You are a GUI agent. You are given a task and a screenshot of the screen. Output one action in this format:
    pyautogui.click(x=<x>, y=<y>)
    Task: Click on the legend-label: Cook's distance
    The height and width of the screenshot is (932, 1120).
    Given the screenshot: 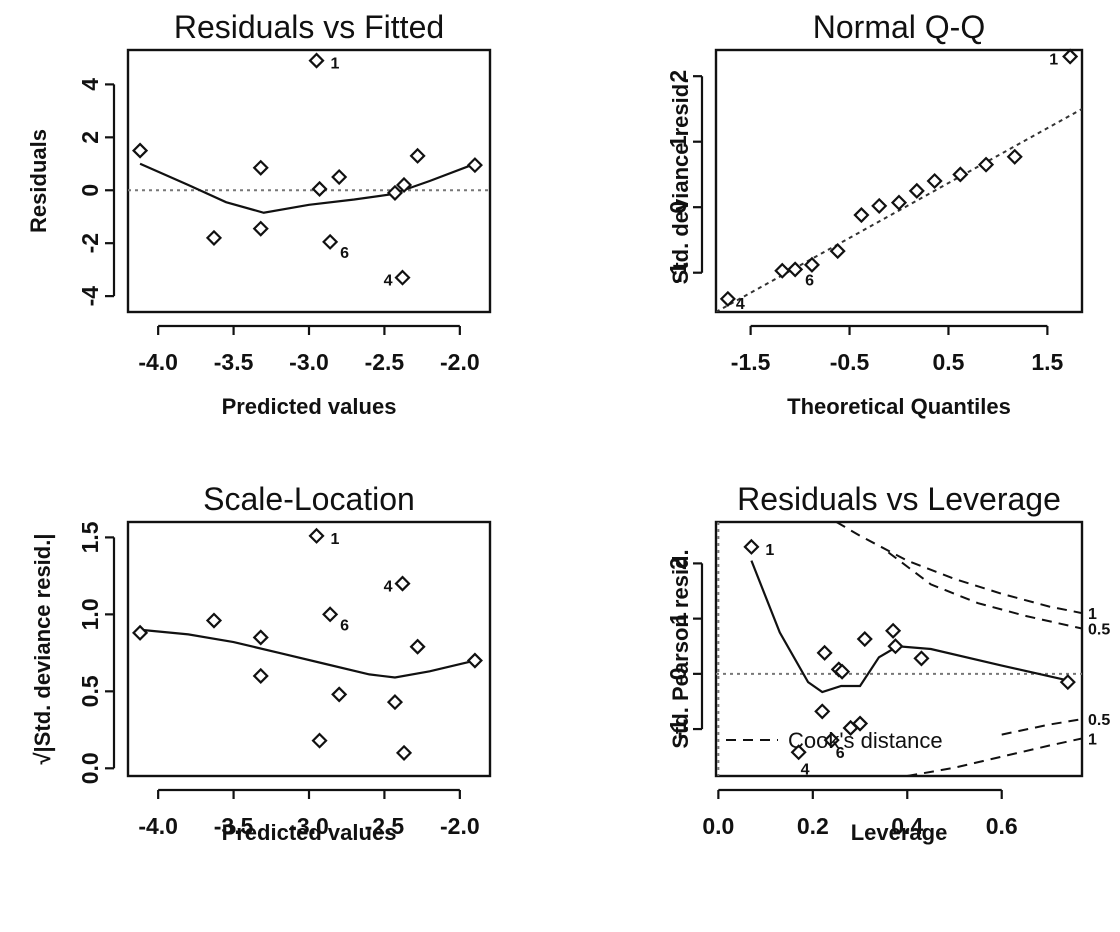 What is the action you would take?
    pyautogui.click(x=865, y=740)
    